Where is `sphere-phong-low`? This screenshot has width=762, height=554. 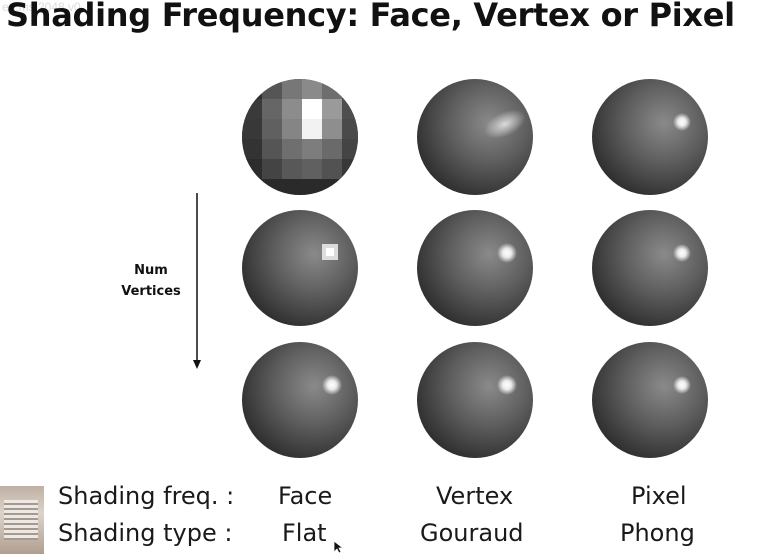
sphere-phong-low is located at coordinates (650, 137).